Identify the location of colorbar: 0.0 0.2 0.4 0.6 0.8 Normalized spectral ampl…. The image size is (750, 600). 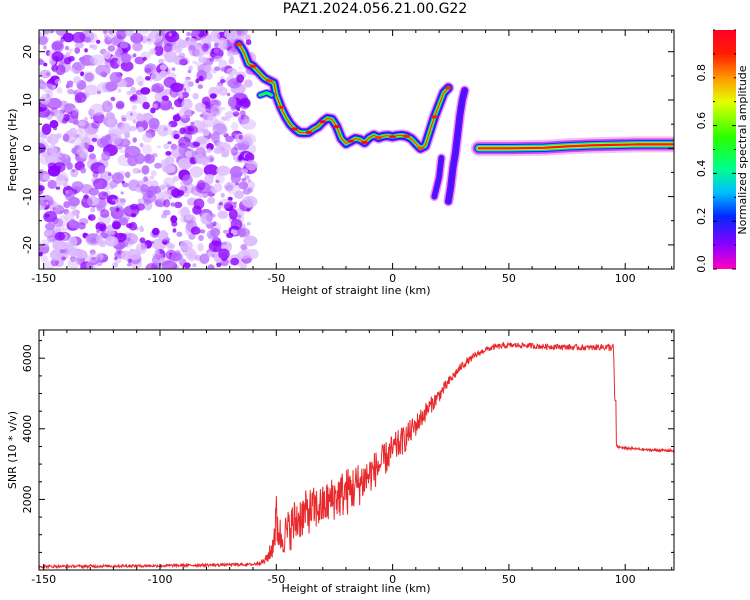
(722, 151).